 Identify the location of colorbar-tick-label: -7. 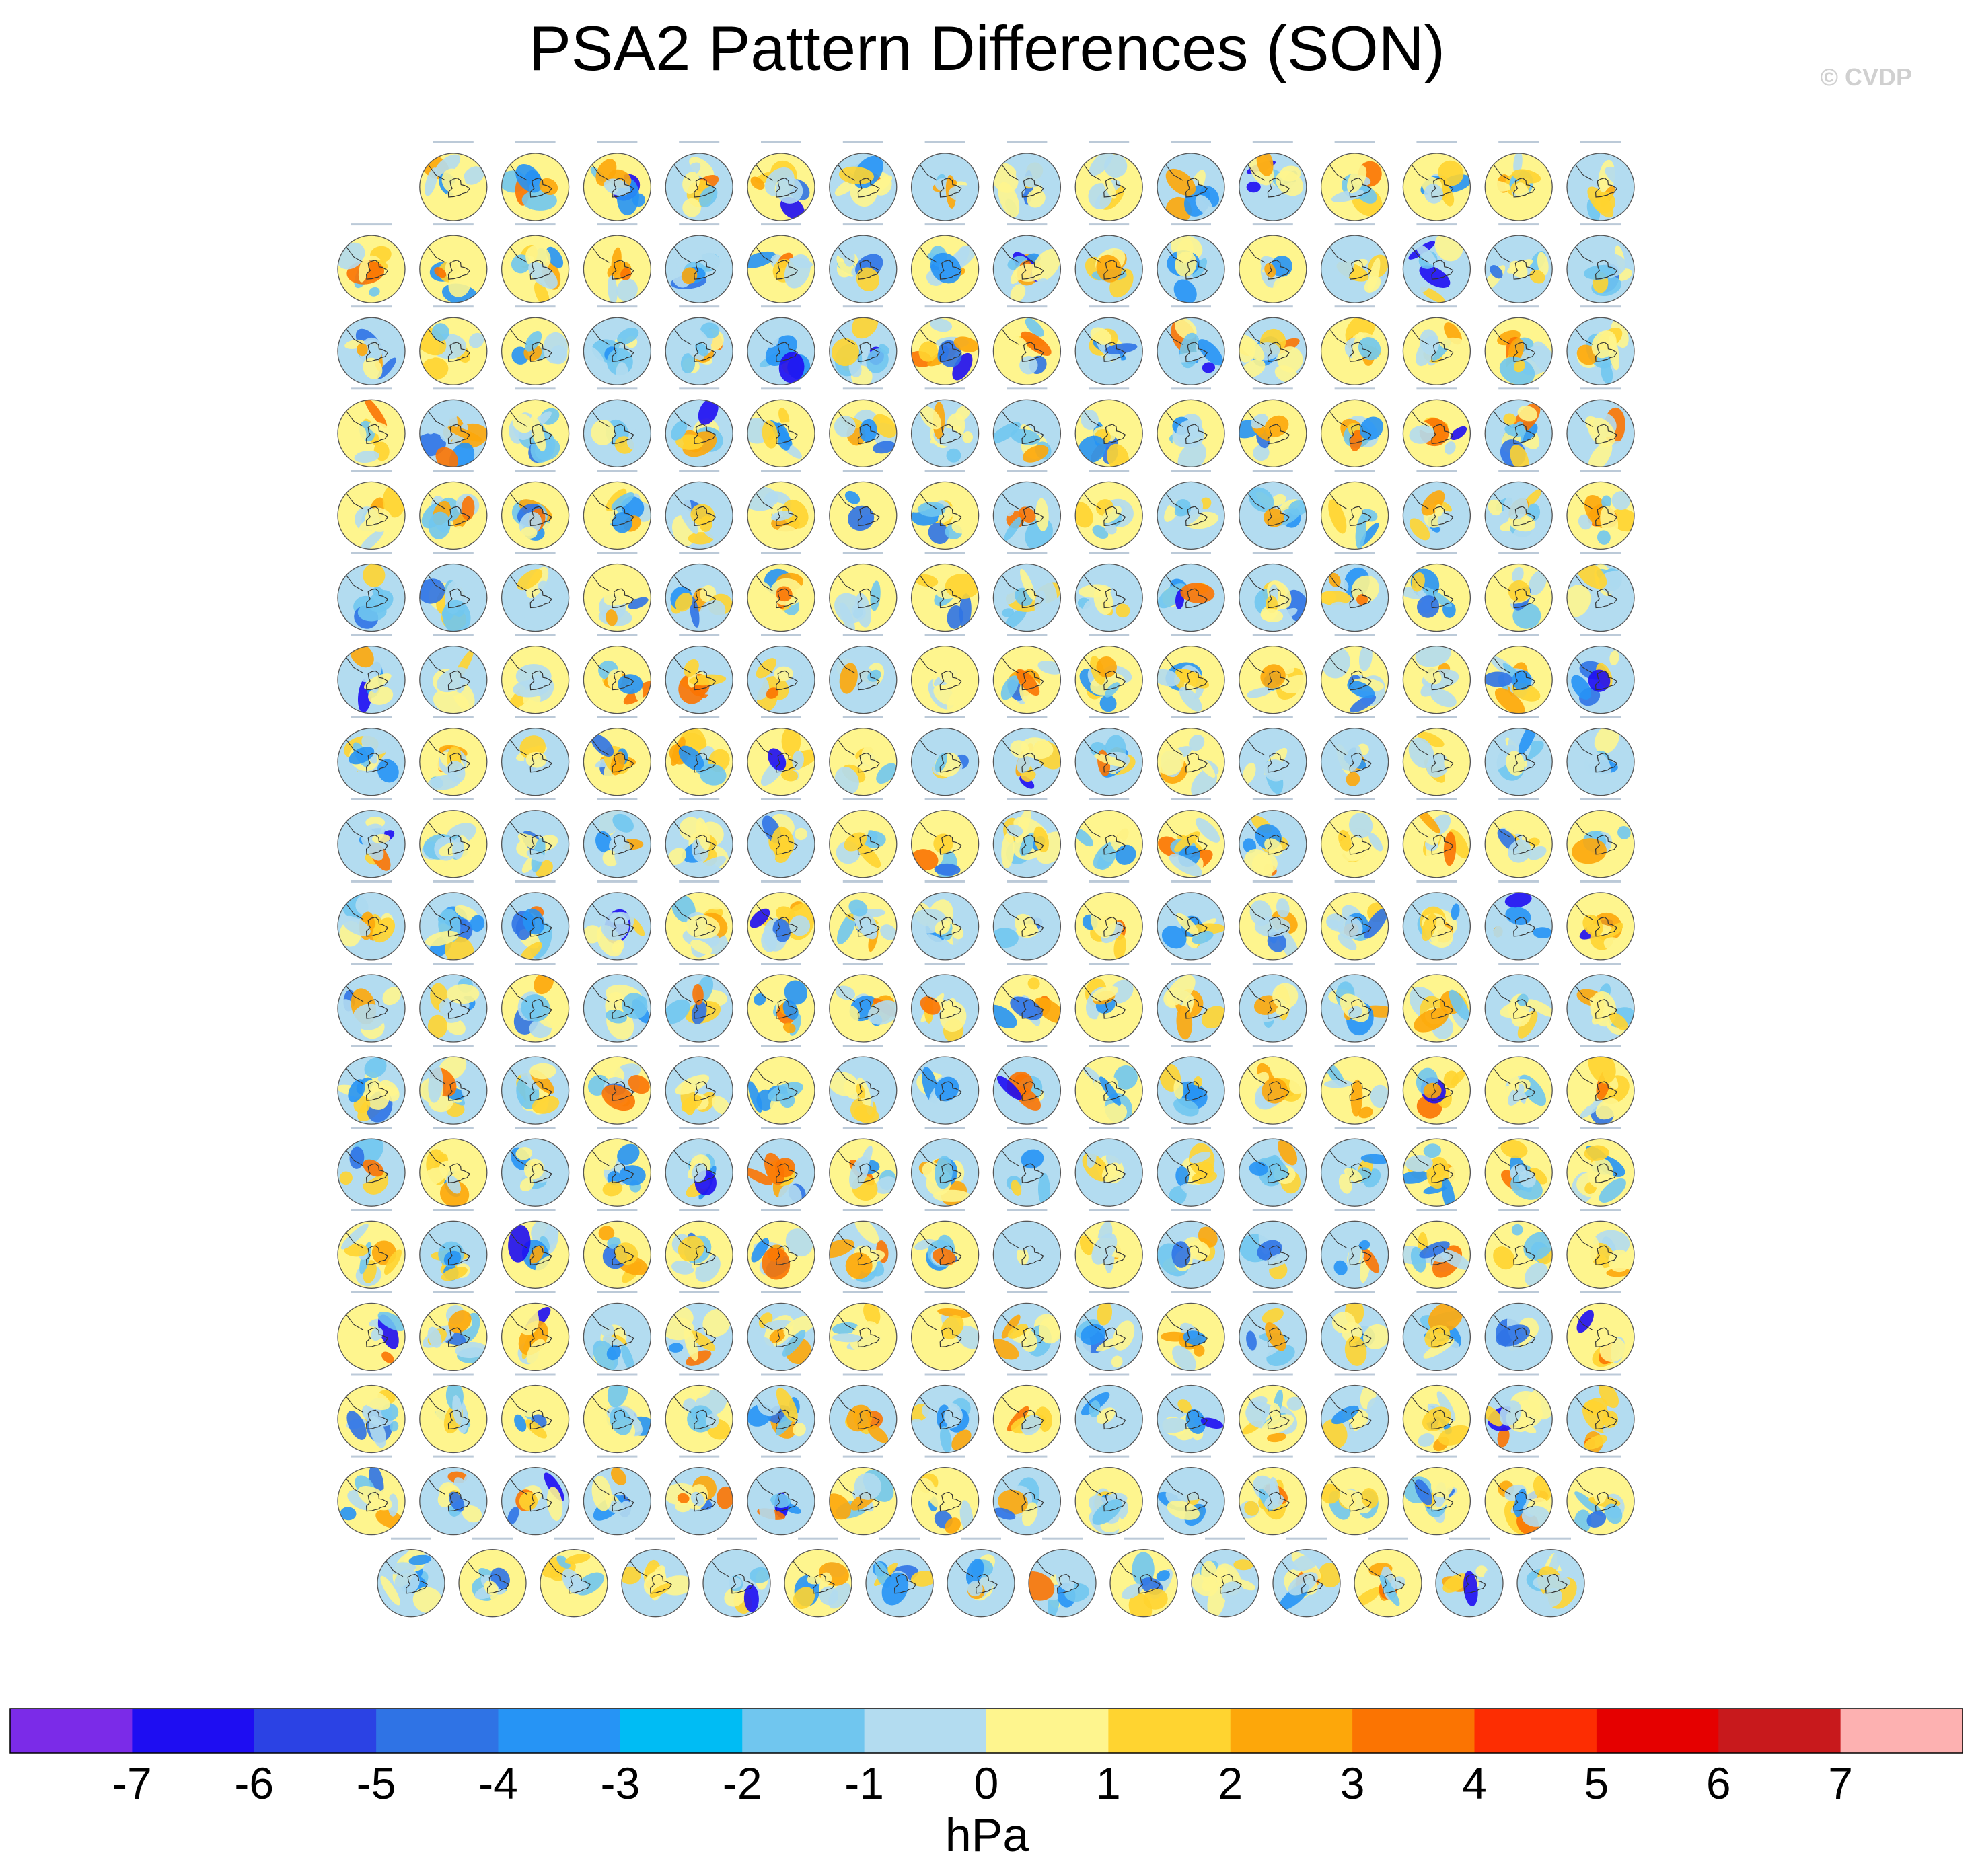
(132, 1783).